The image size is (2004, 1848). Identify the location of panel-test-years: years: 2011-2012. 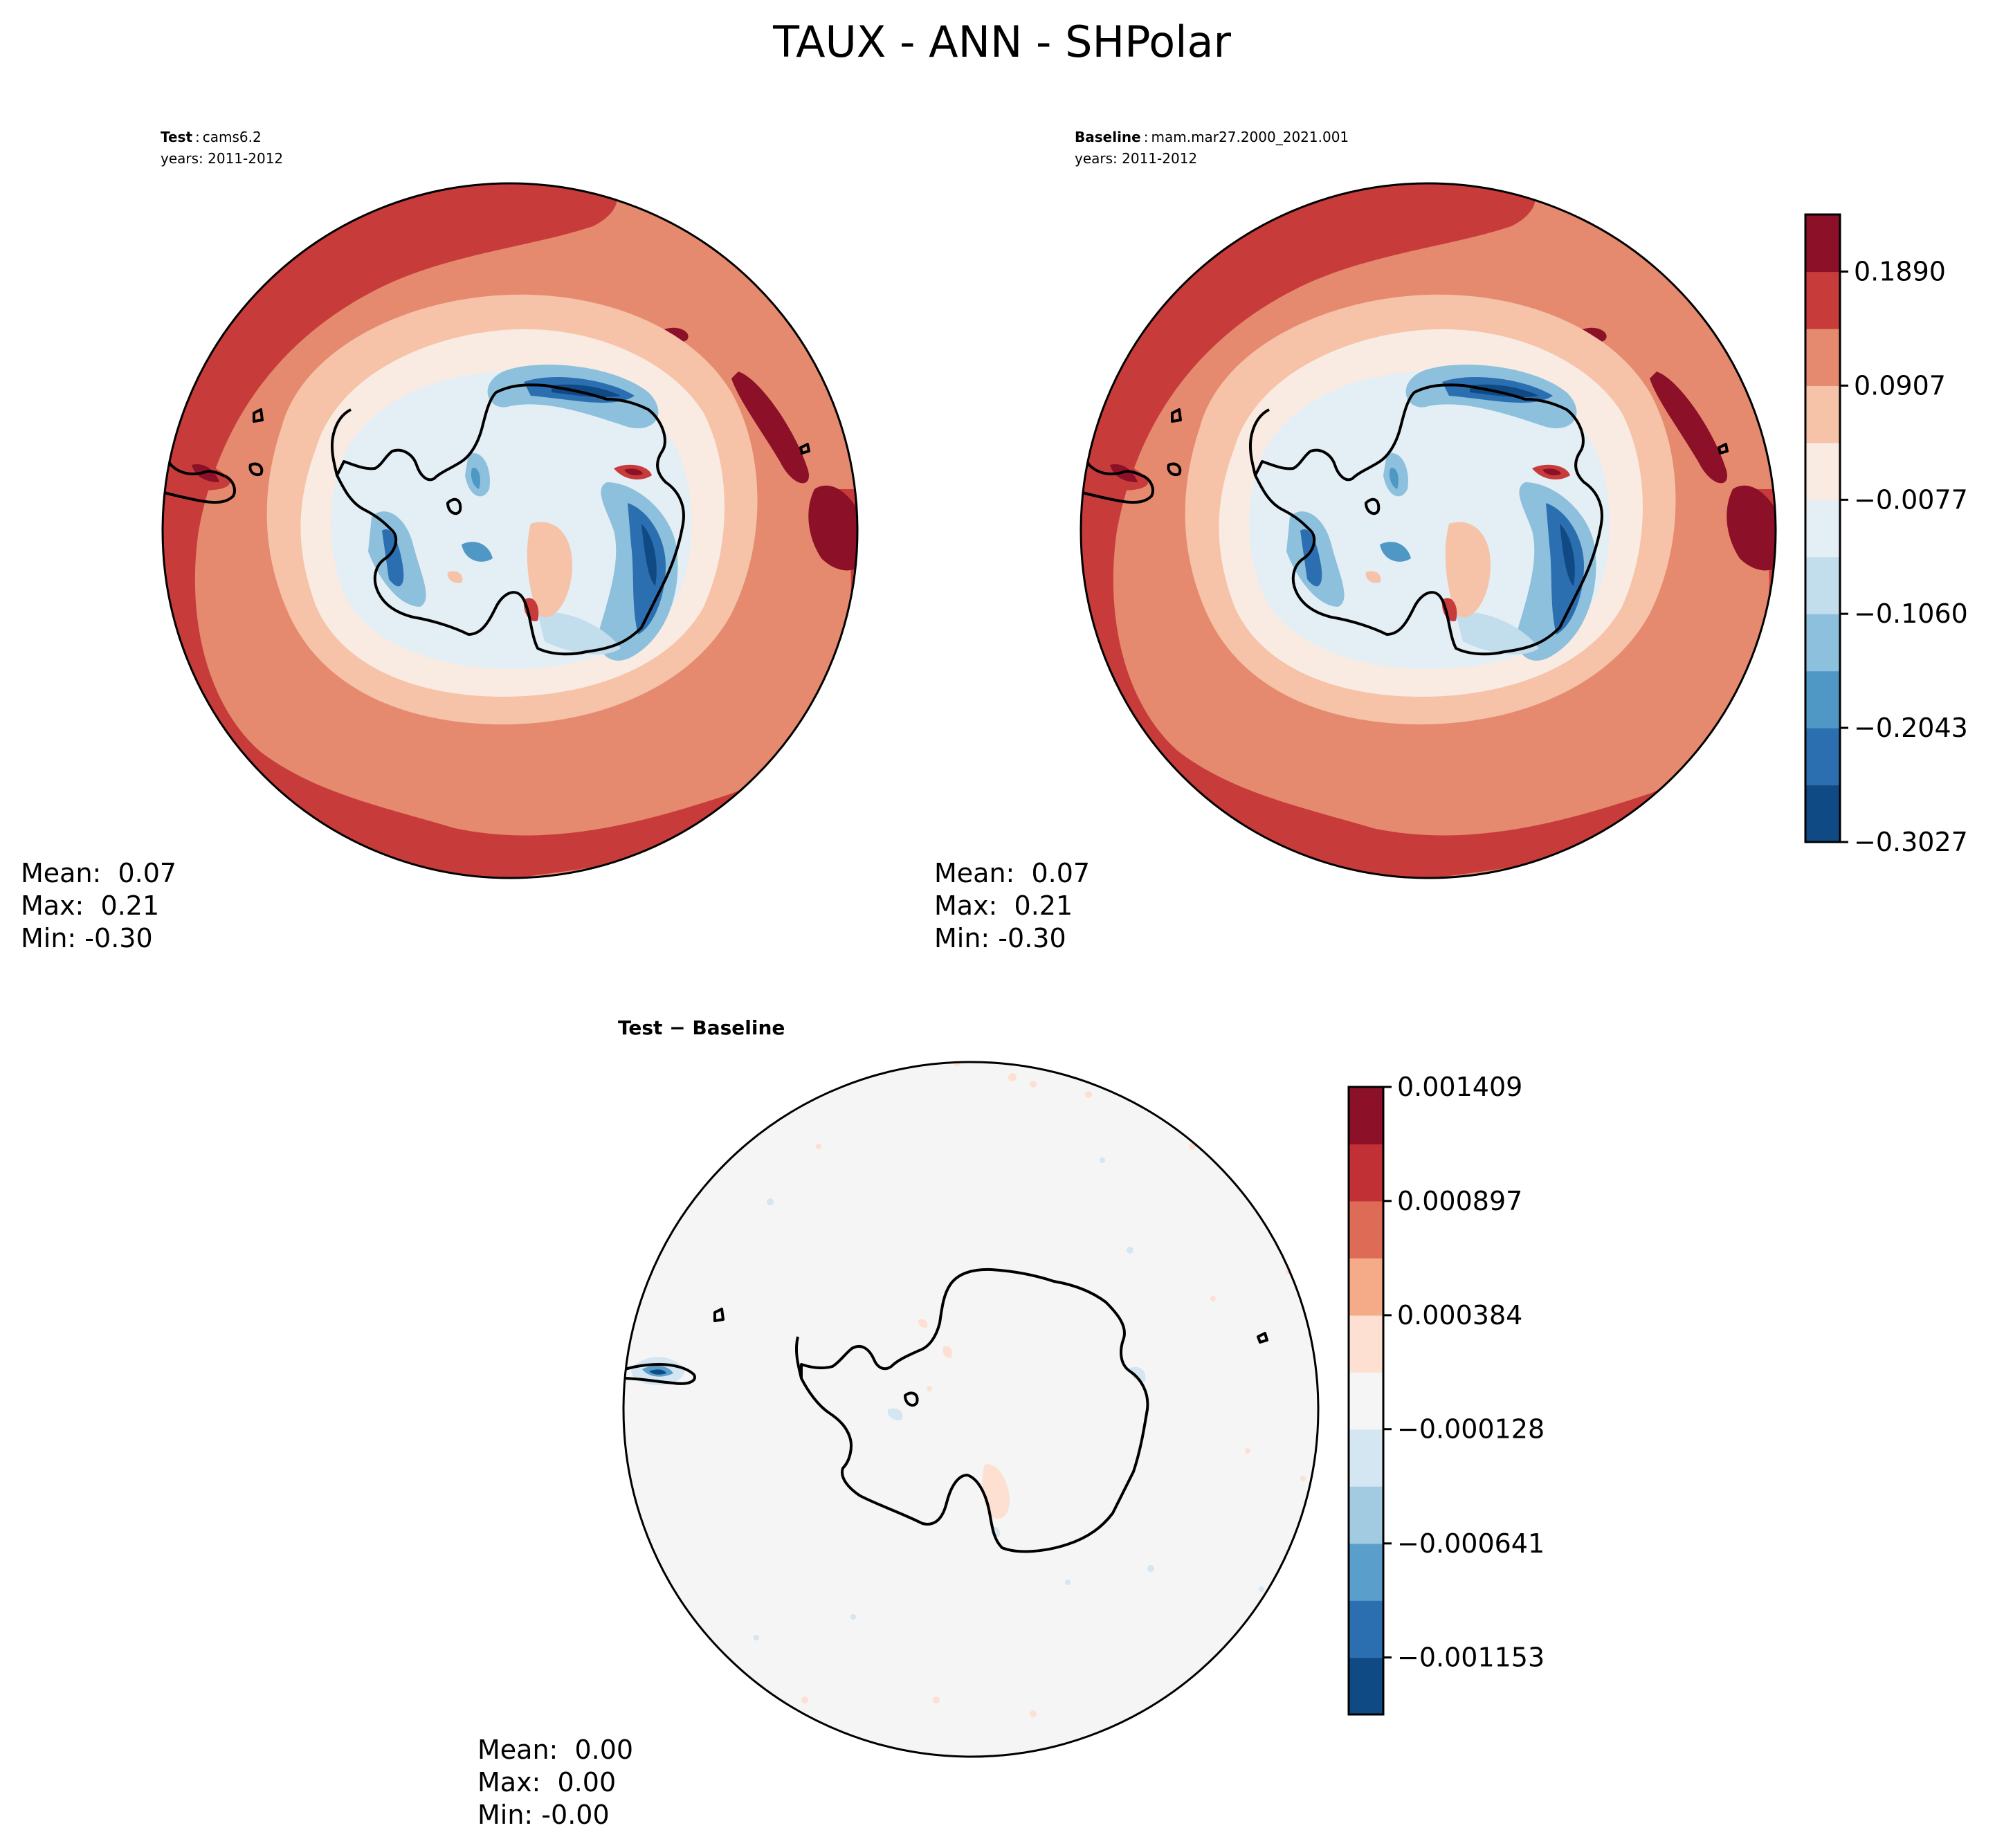
(222, 158).